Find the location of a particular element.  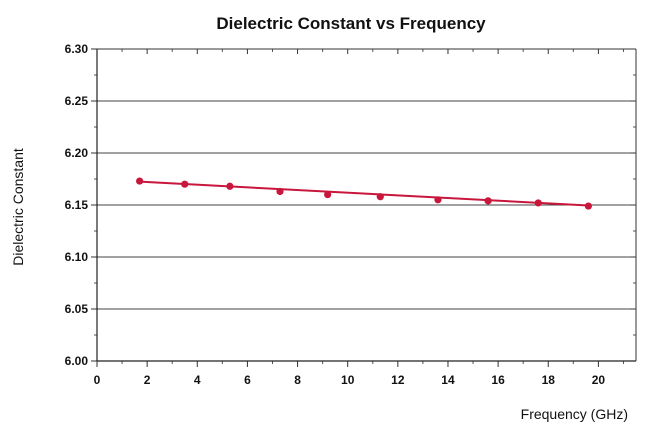

x-tick-label: 12 is located at coordinates (398, 380).